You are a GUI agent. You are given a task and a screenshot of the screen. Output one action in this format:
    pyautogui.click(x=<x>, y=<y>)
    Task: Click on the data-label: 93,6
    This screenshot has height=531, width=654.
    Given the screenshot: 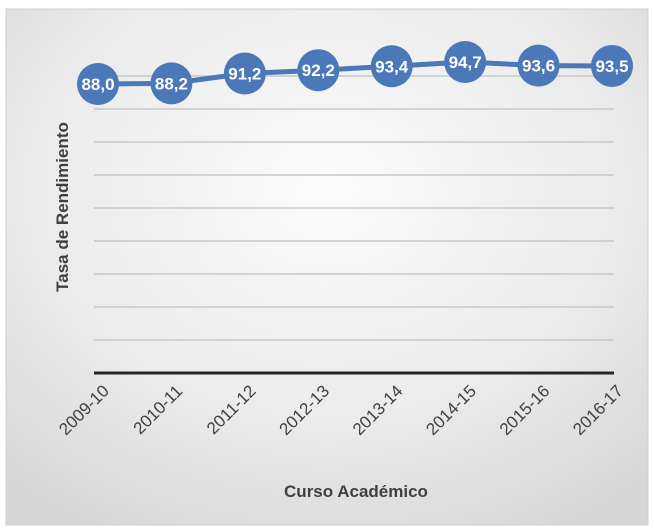 What is the action you would take?
    pyautogui.click(x=538, y=66)
    